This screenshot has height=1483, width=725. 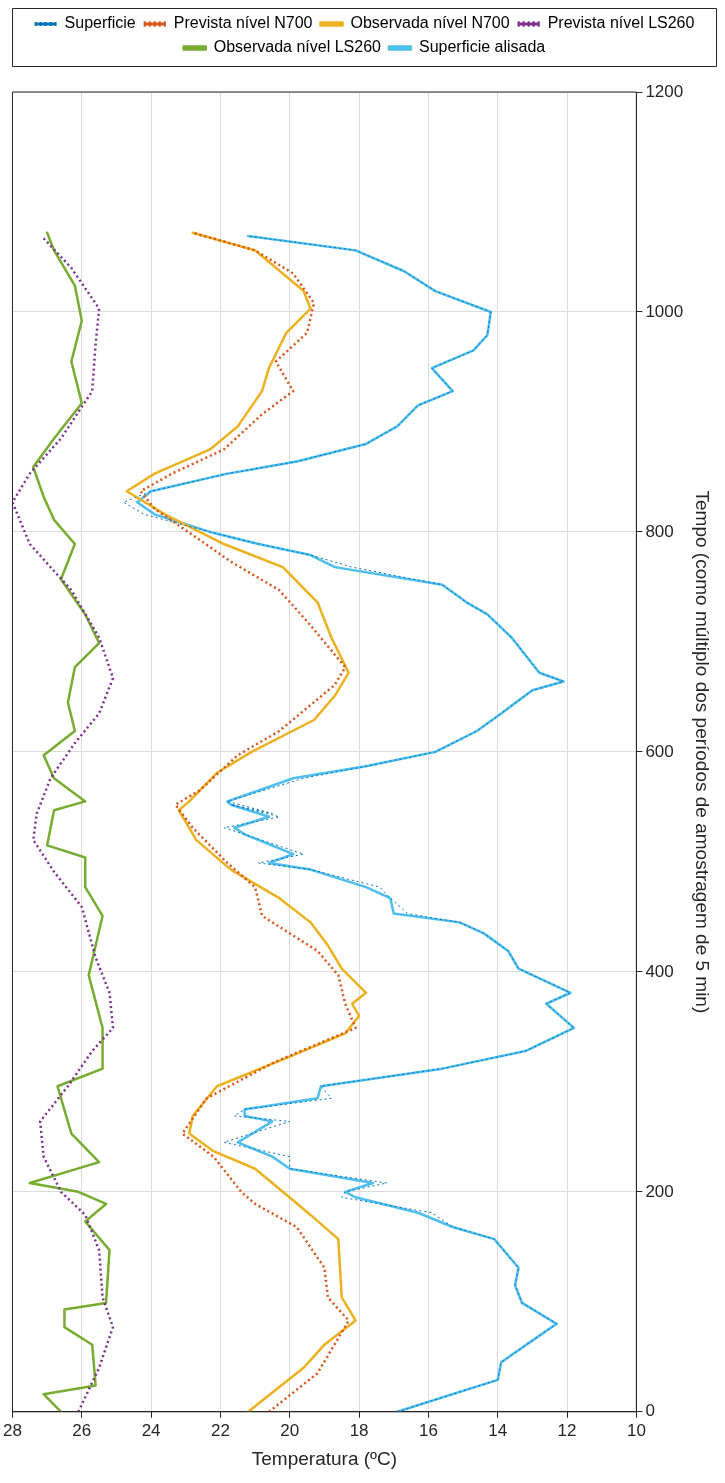 What do you see at coordinates (703, 752) in the screenshot?
I see `y-axis-title: Tempo (como múltiplo dos períodos de amostragem de 5 min)` at bounding box center [703, 752].